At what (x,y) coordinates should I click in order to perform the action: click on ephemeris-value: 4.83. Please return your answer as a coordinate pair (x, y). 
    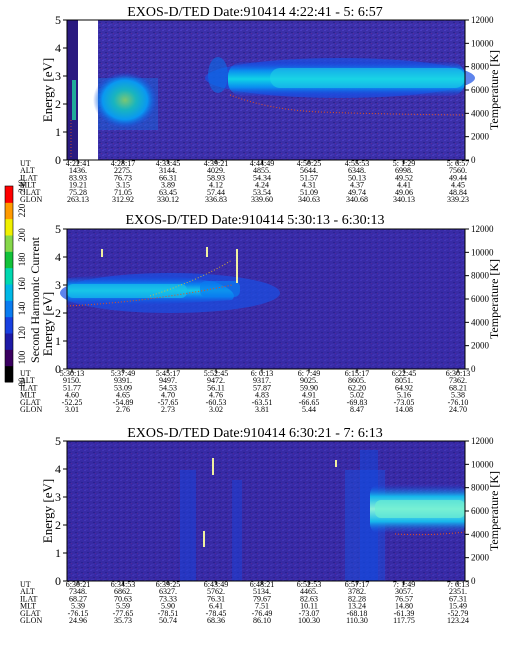
    Looking at the image, I should click on (262, 395).